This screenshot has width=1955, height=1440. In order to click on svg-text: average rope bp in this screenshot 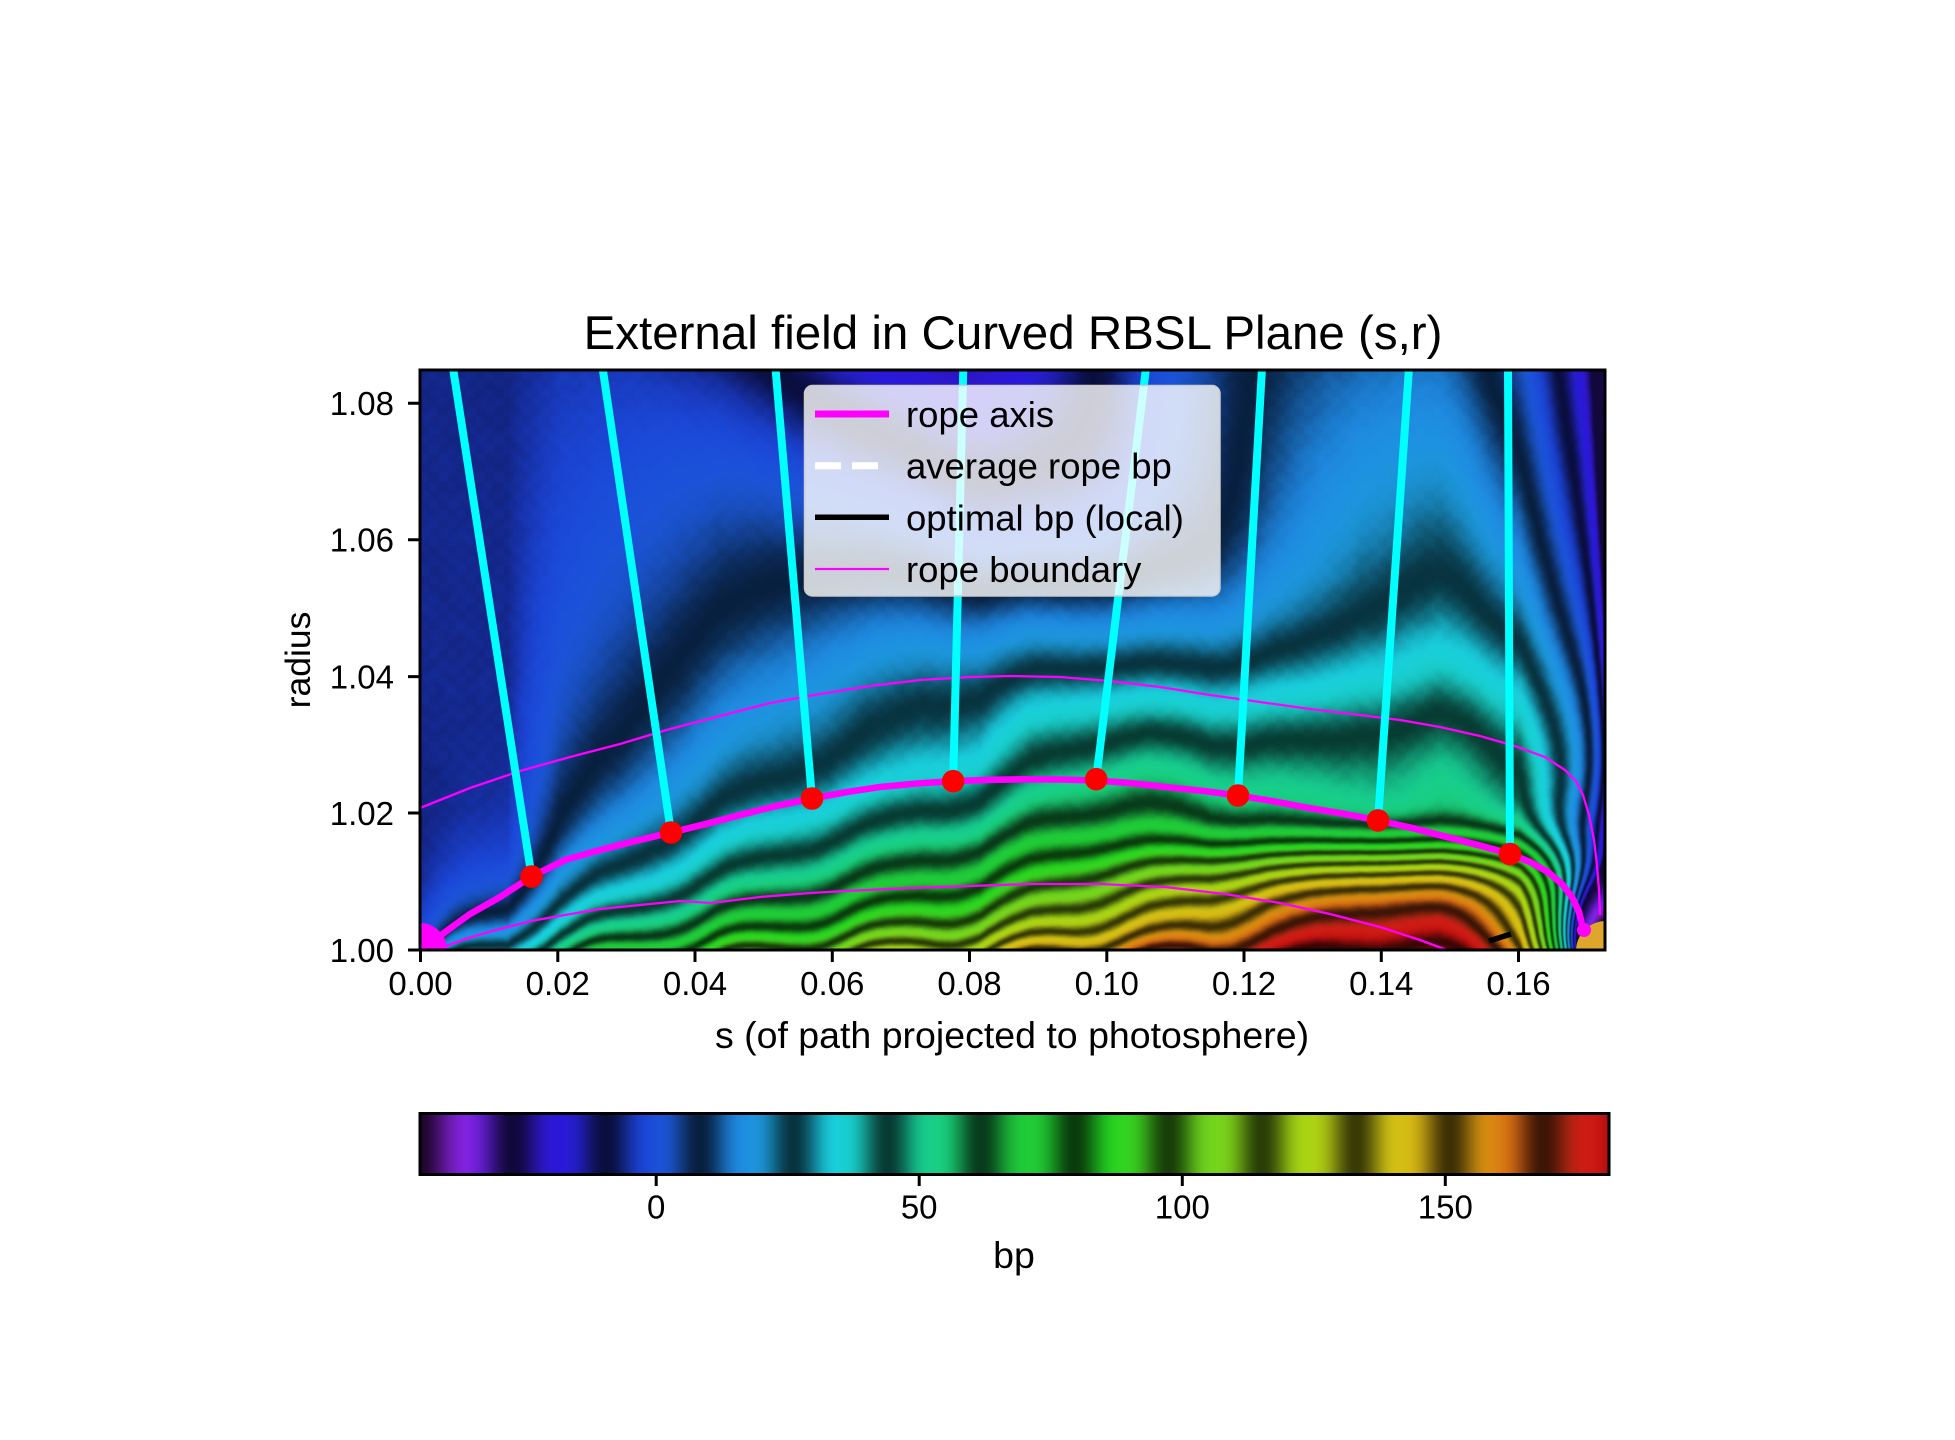, I will do `click(1039, 466)`.